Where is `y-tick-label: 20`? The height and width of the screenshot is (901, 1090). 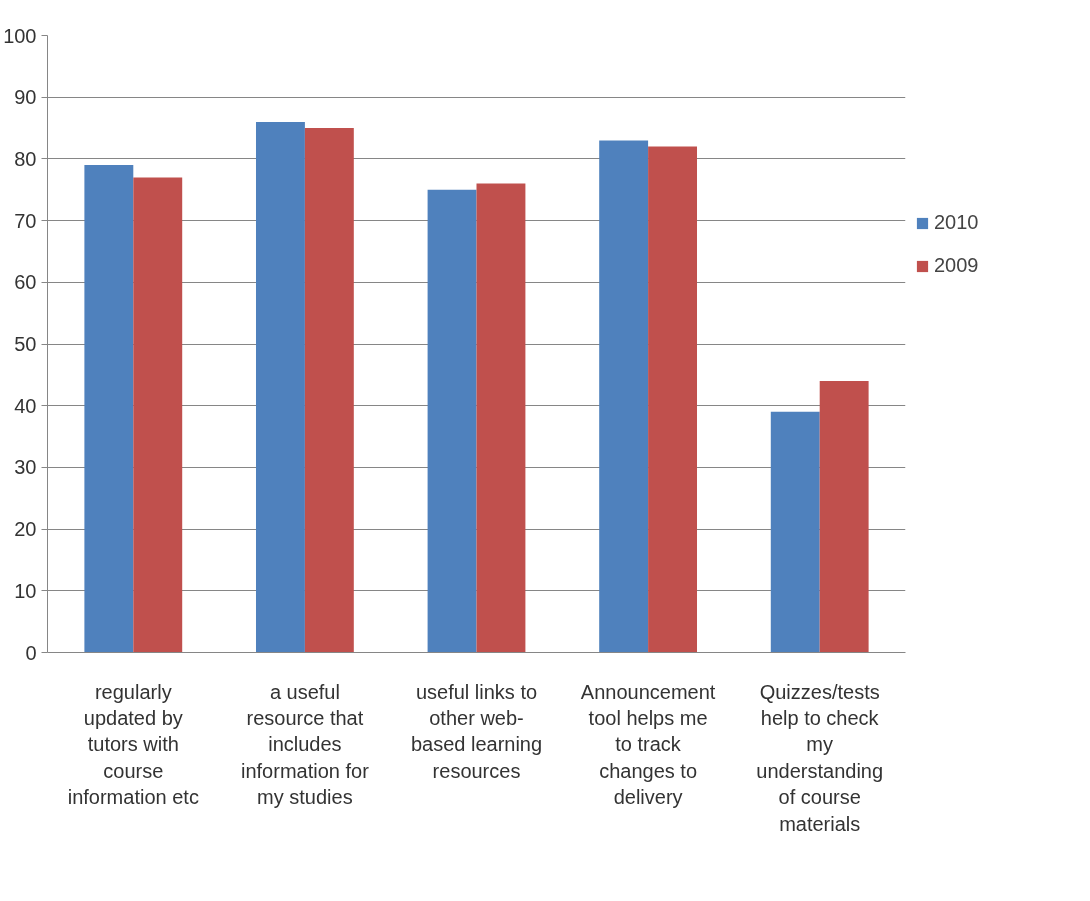
y-tick-label: 20 is located at coordinates (25, 529).